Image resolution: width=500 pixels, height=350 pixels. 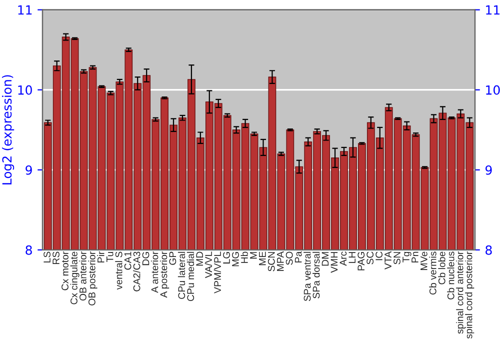 What do you see at coordinates (442, 268) in the screenshot?
I see `x-tick-label: Cb lobe` at bounding box center [442, 268].